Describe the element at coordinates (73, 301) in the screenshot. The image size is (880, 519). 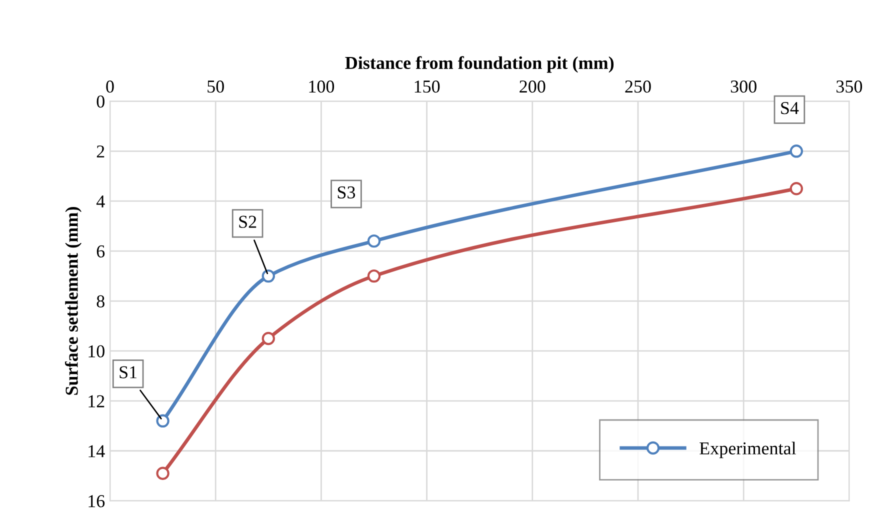
I see `y-axis-title: Surface settlement (mm)` at that location.